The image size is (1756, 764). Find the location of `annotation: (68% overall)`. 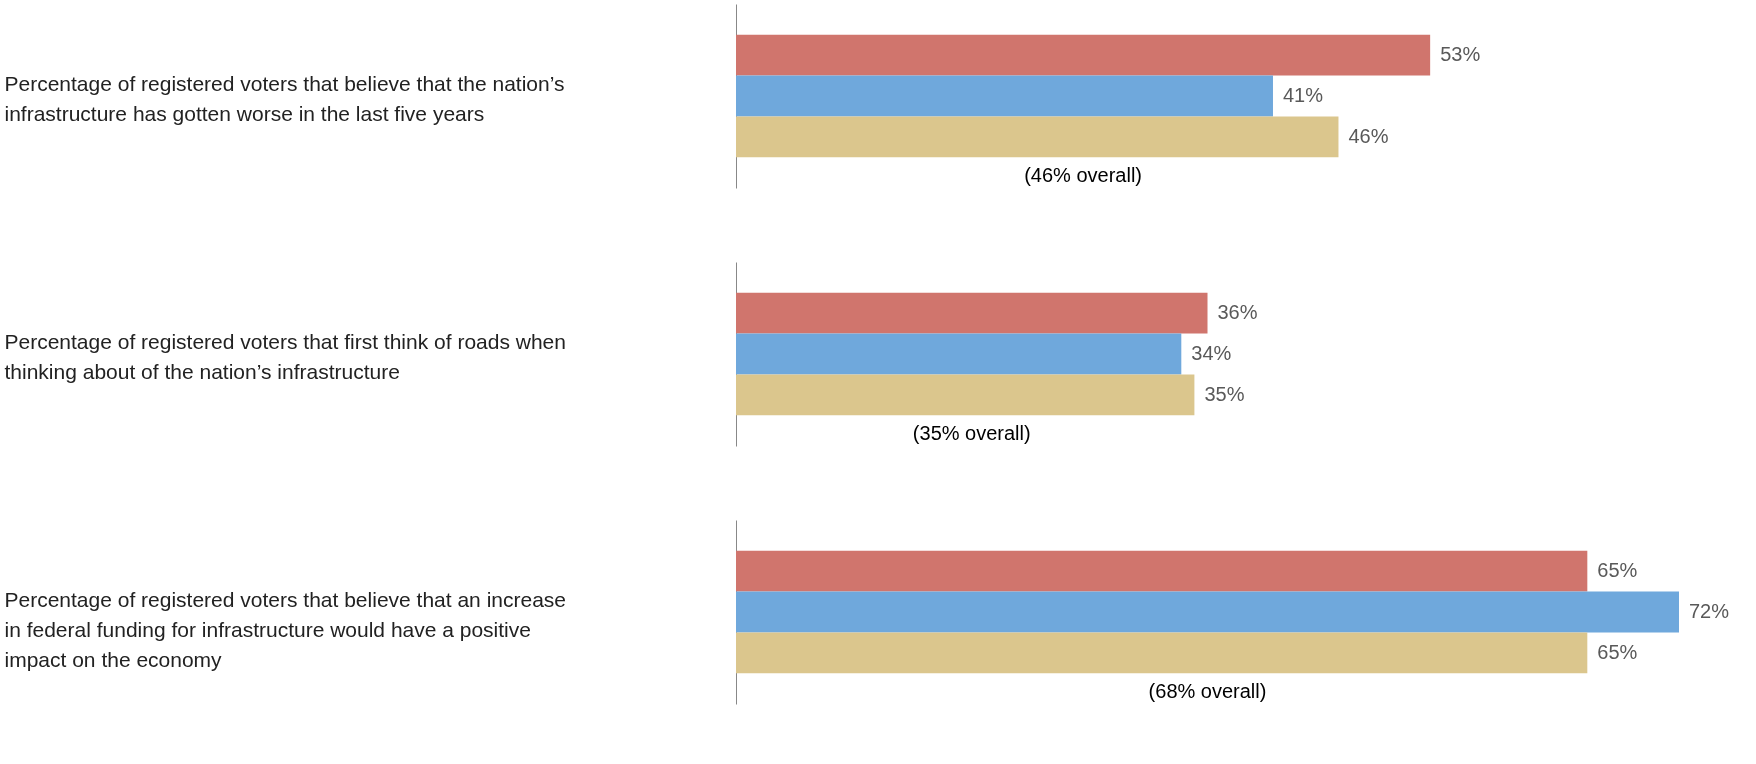

annotation: (68% overall) is located at coordinates (1207, 691).